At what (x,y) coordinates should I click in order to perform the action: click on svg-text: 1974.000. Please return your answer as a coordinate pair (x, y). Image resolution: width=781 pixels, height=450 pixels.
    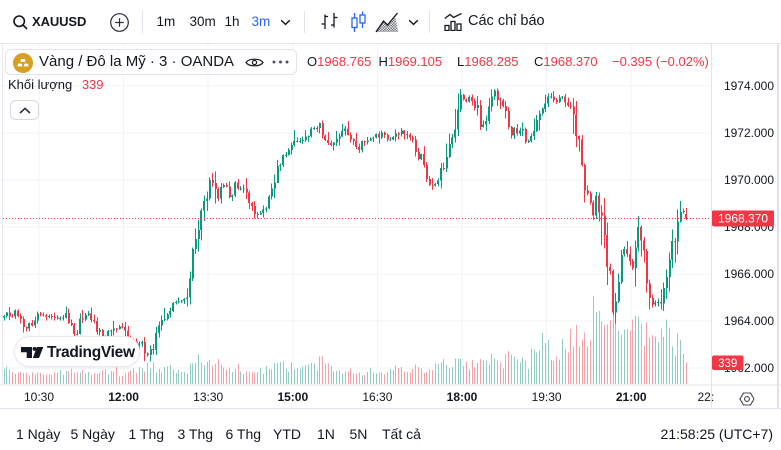
    Looking at the image, I should click on (749, 86).